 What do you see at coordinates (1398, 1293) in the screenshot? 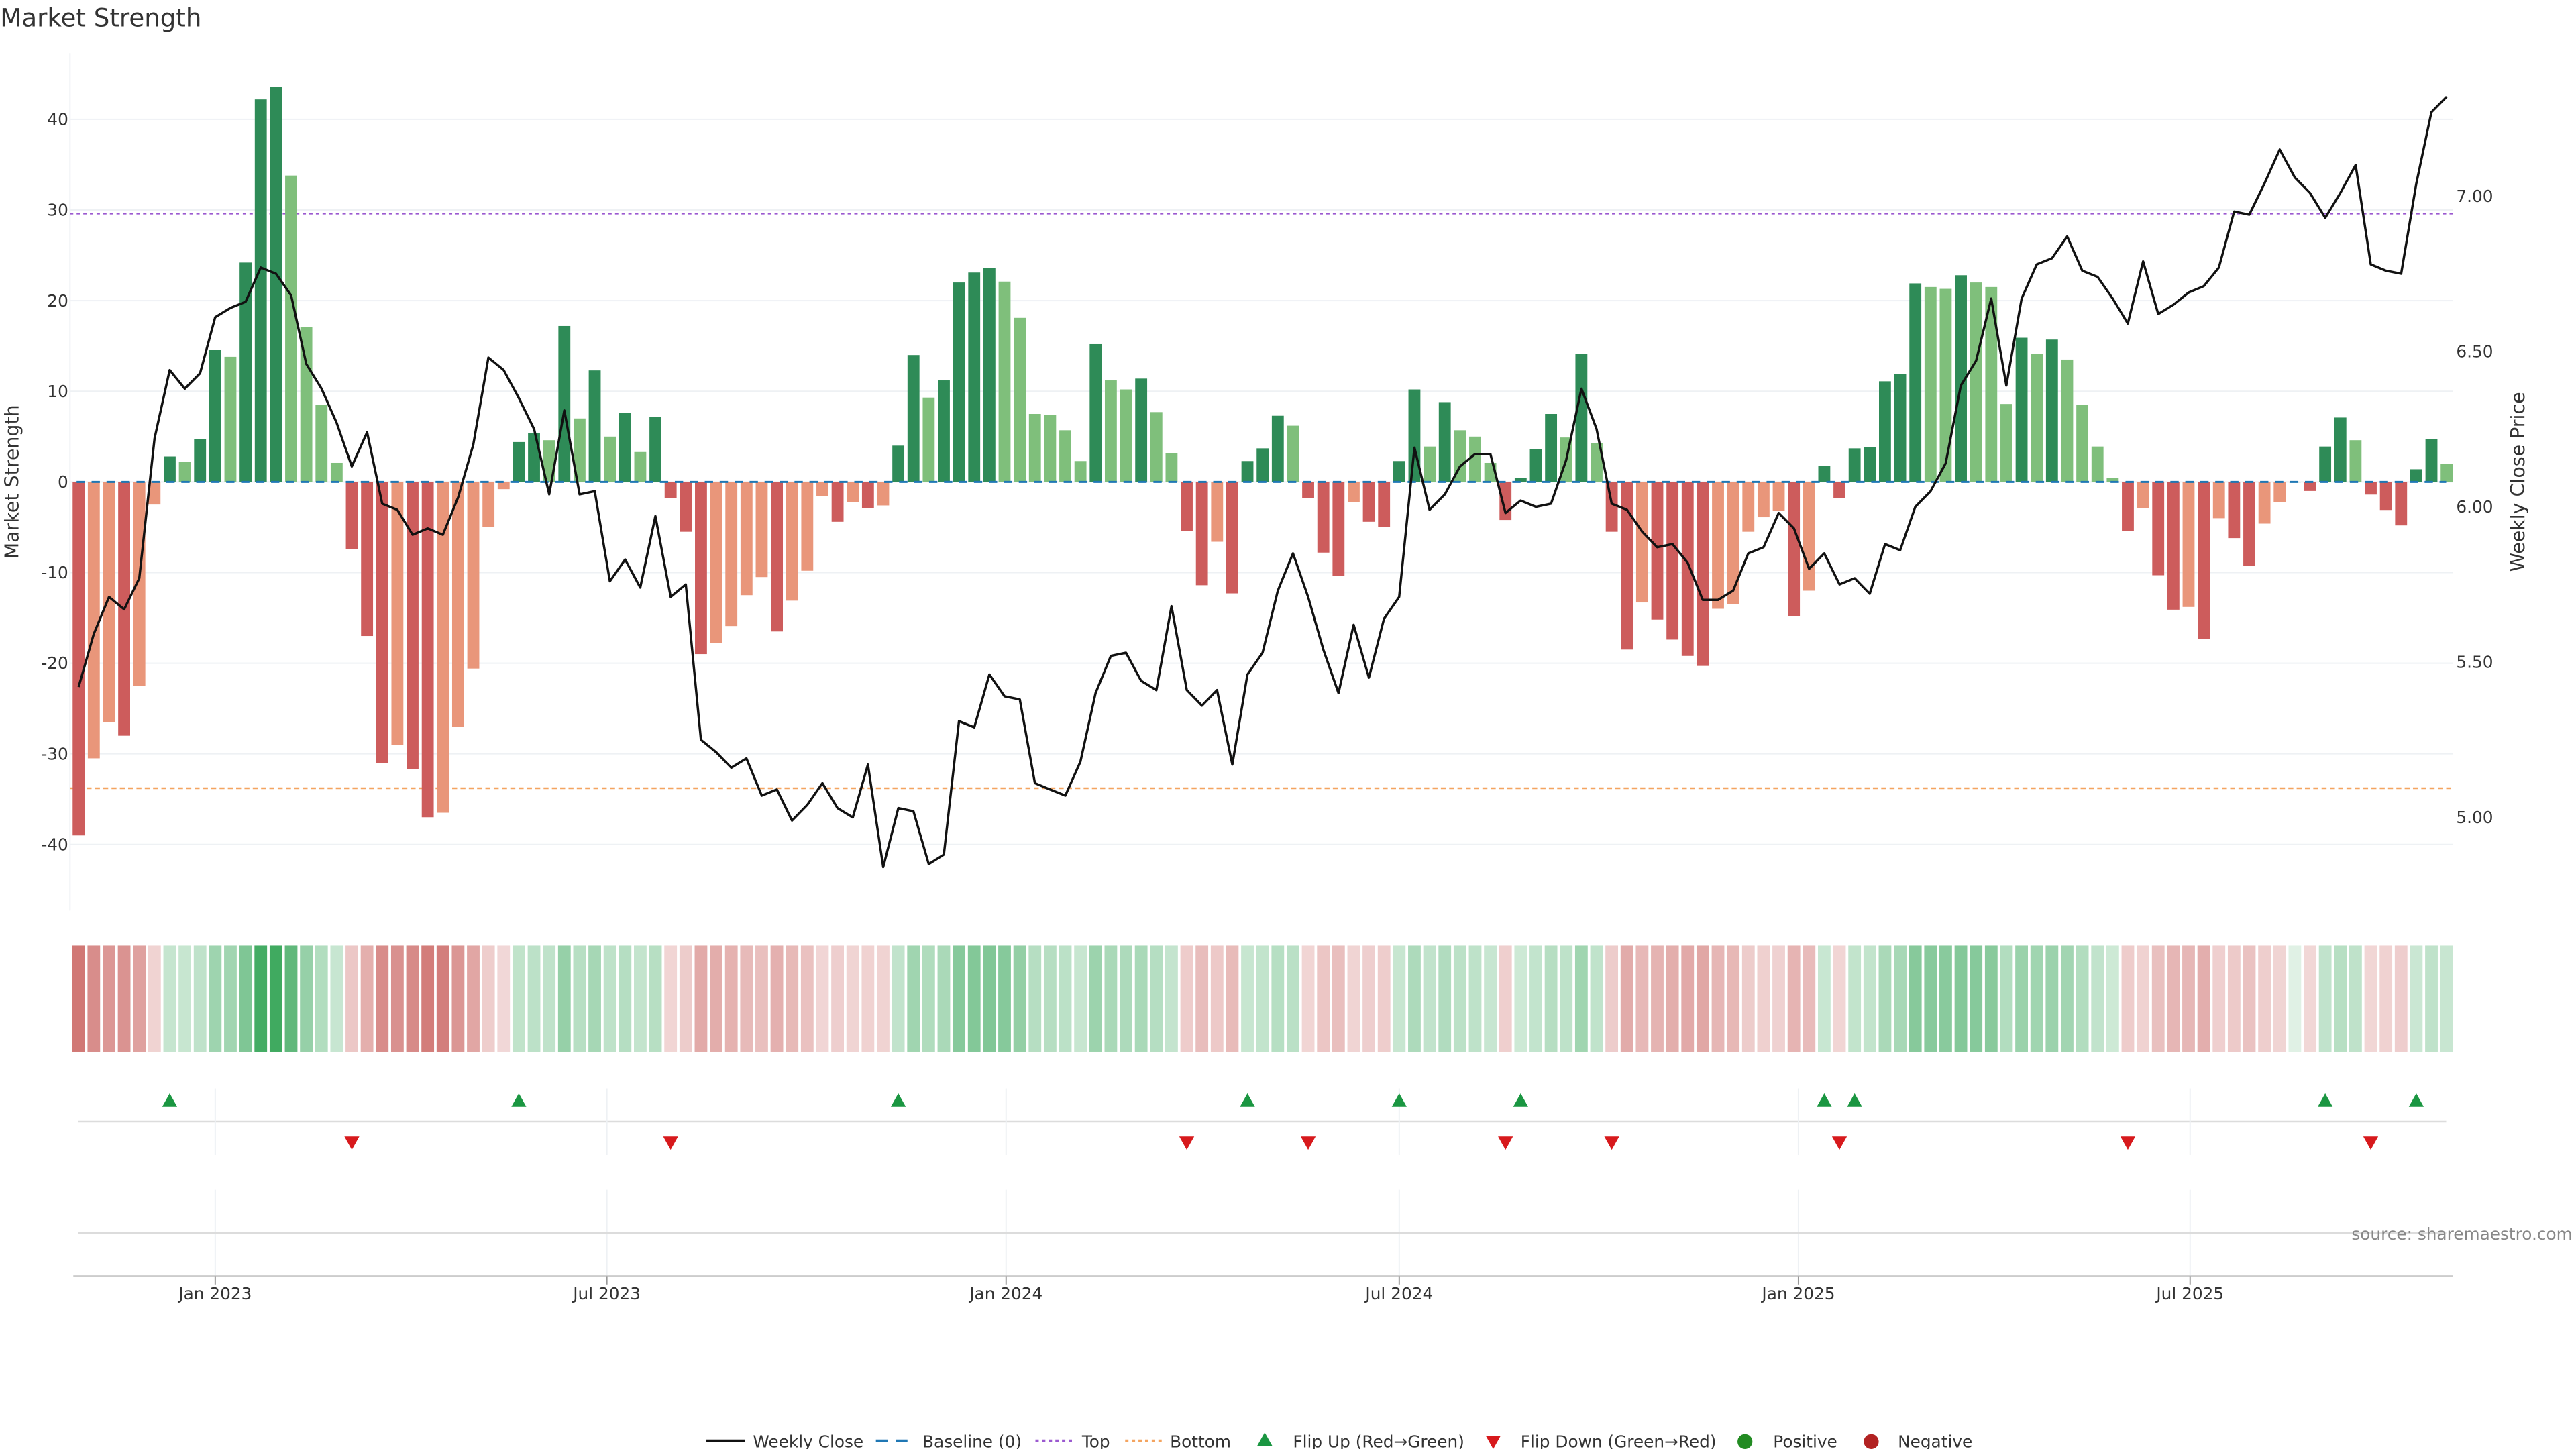
I see `x-tick-label: Jul 2024` at bounding box center [1398, 1293].